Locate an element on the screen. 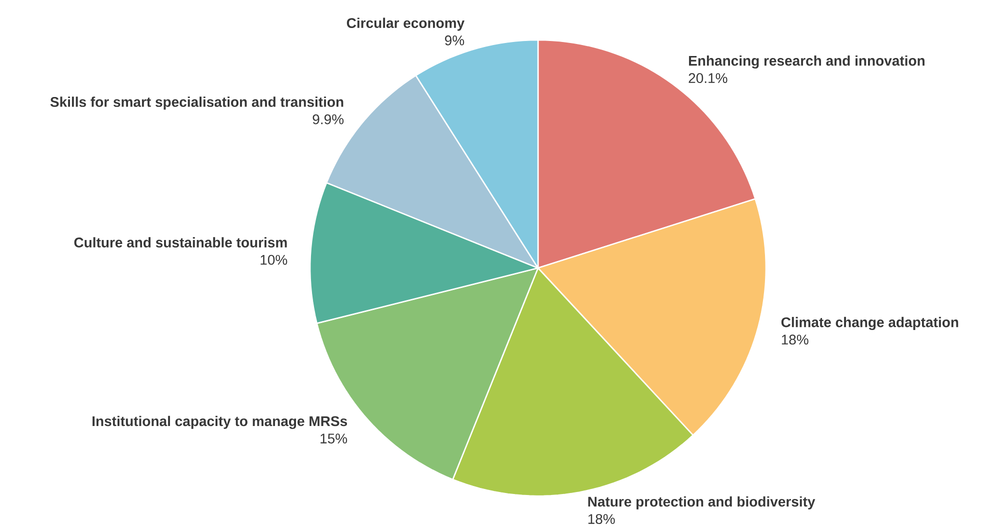  slice-label: Skills for smart specialisation and transition is located at coordinates (197, 103).